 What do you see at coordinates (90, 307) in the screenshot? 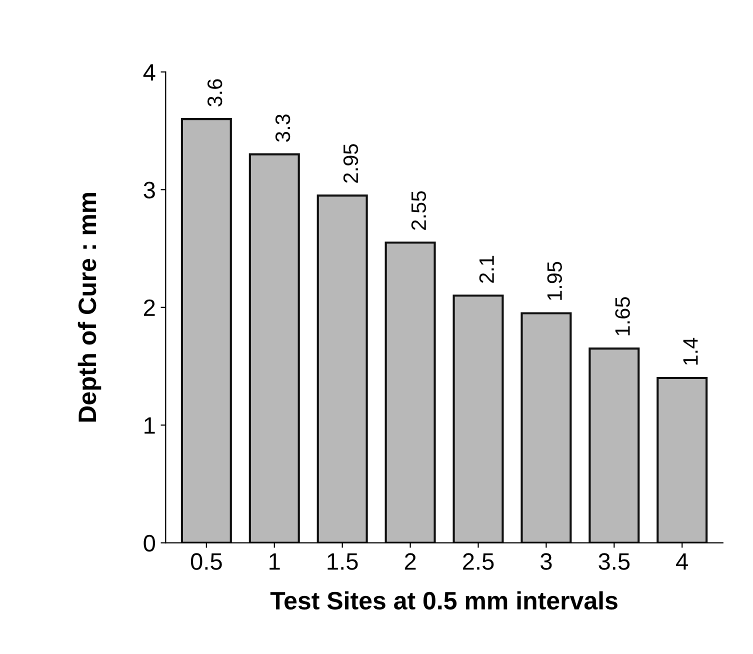
I see `y-axis-title: Depth of Cure : mm` at bounding box center [90, 307].